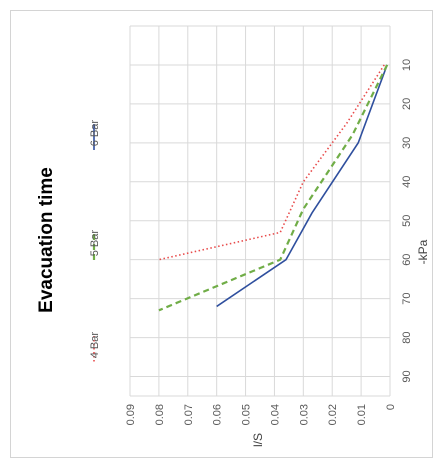  I want to click on x-tick-label: 80, so click(407, 337).